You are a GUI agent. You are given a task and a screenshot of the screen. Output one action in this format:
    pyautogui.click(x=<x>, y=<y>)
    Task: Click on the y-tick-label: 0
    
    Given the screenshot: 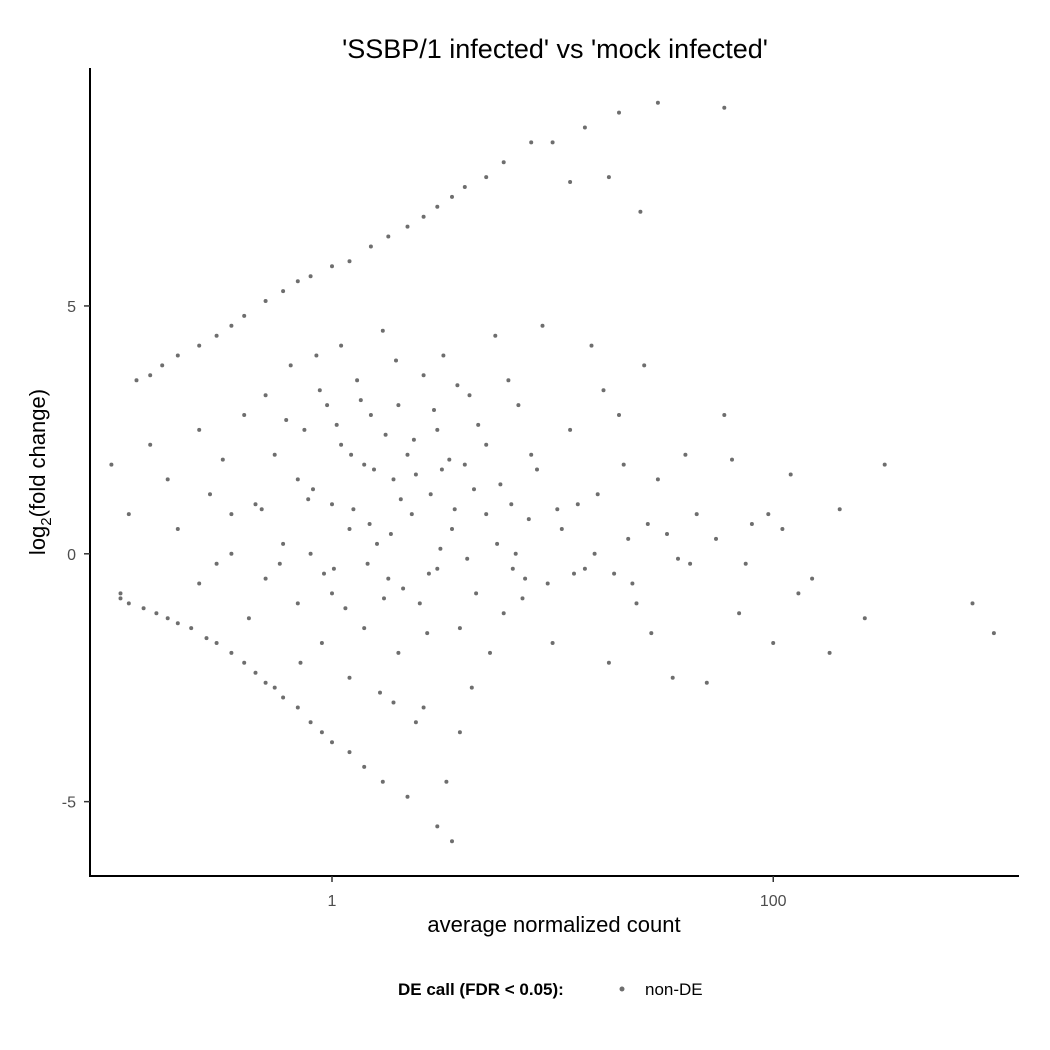 What is the action you would take?
    pyautogui.click(x=71, y=555)
    